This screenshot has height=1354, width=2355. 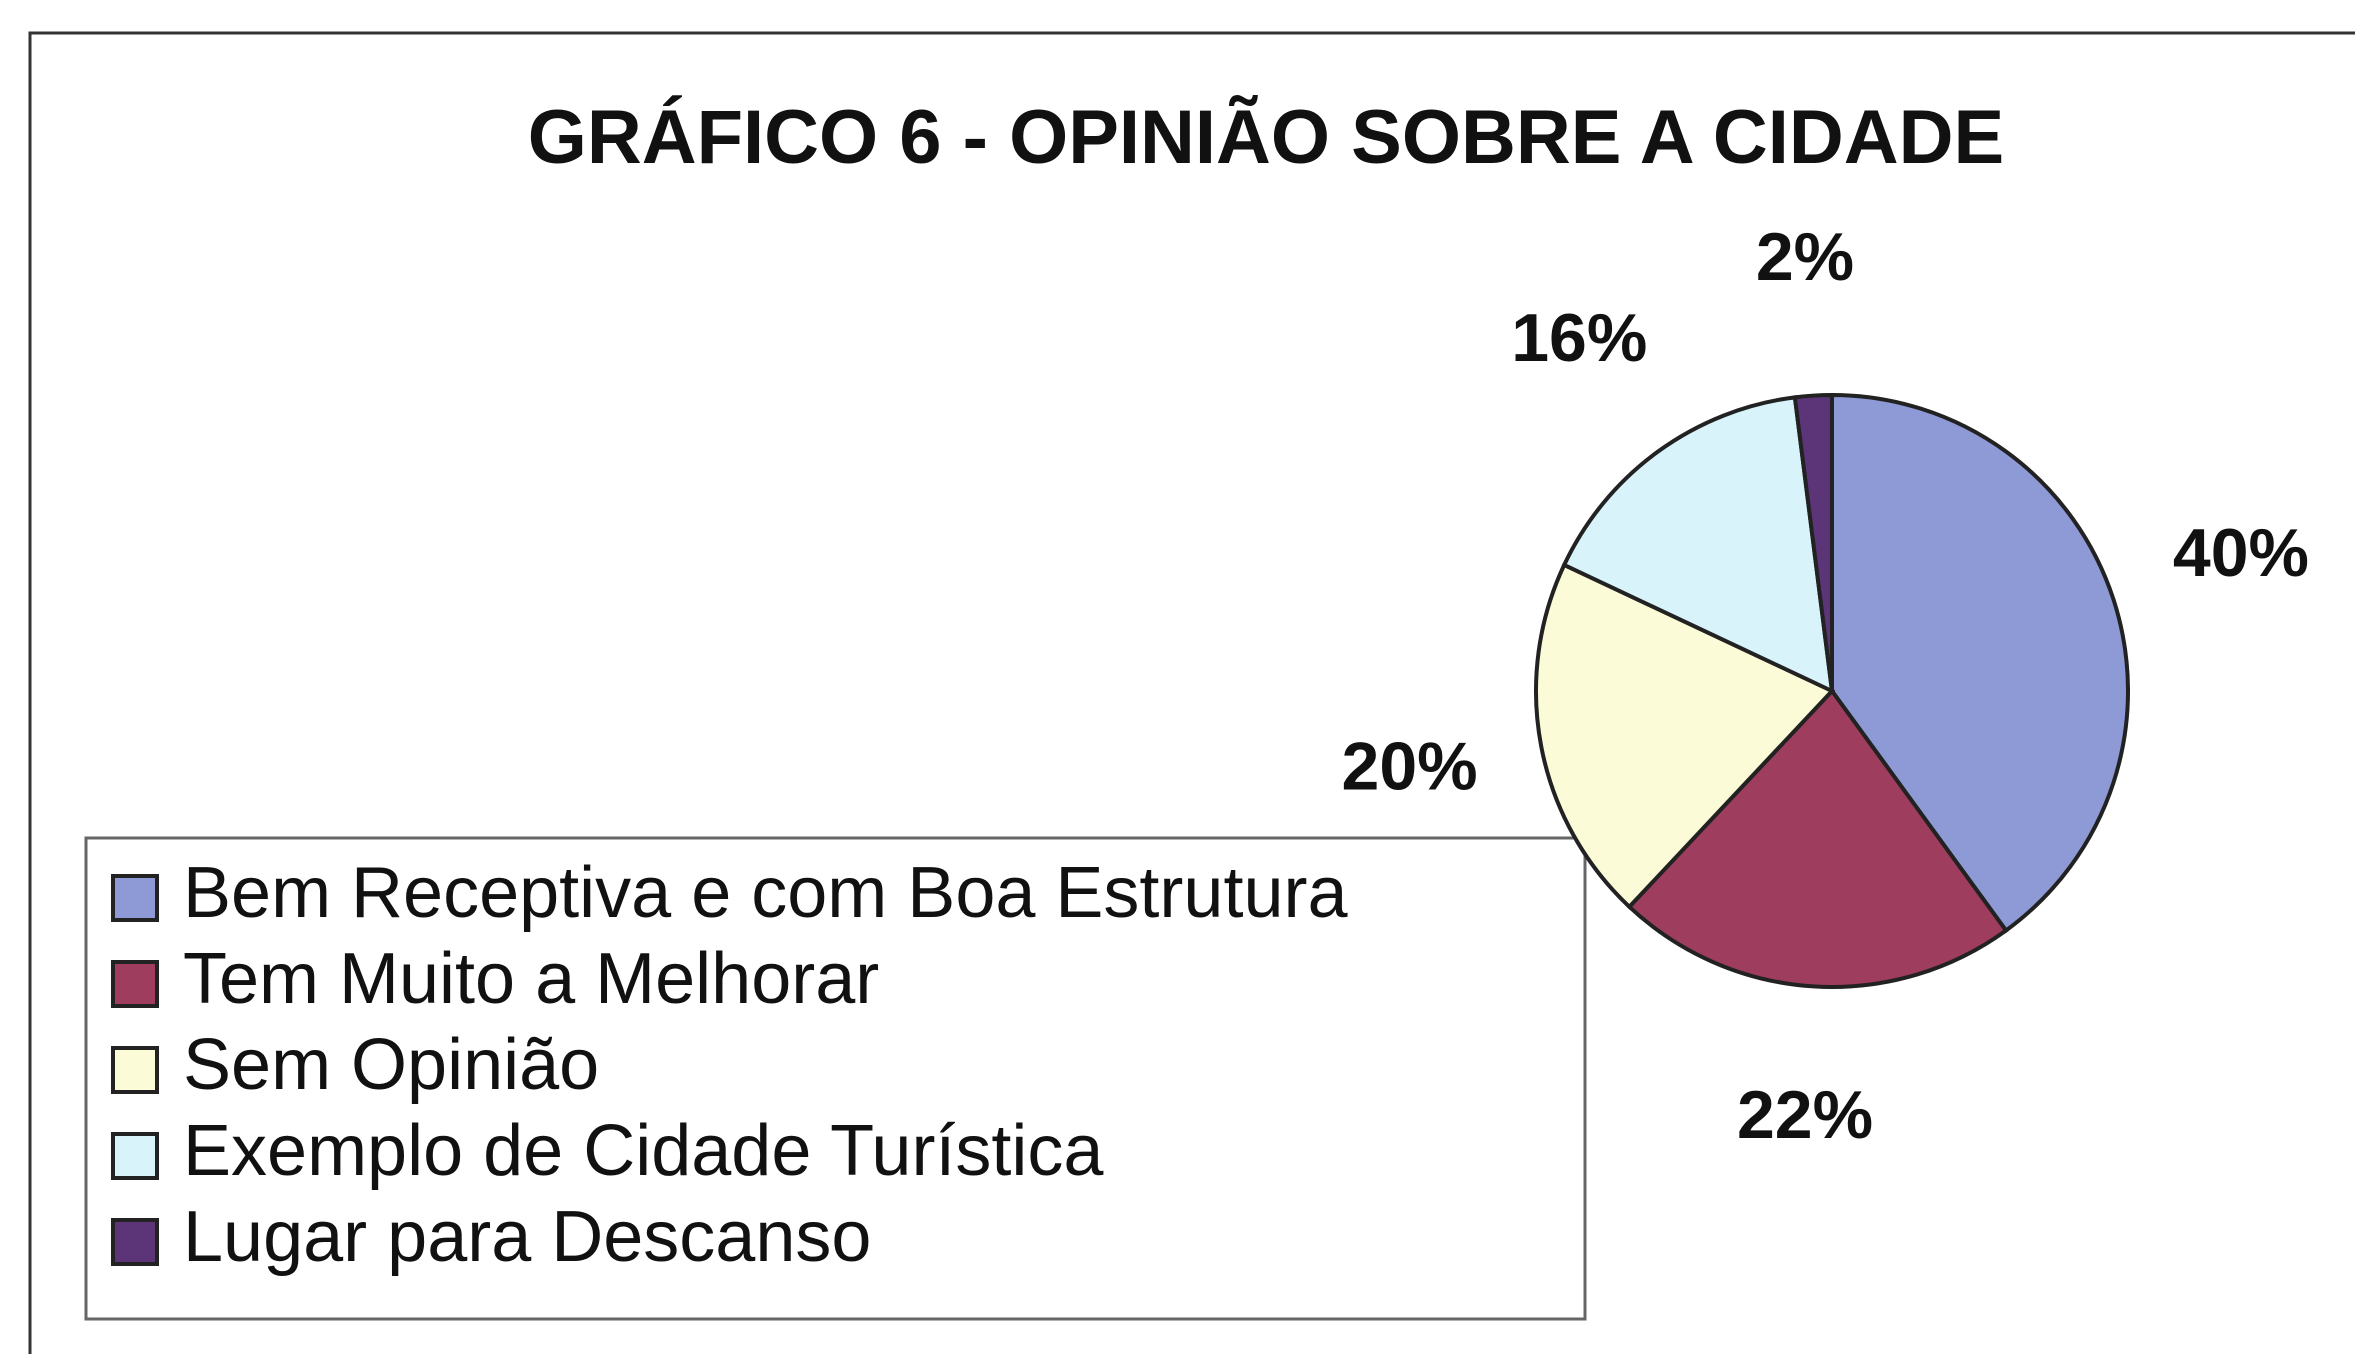 I want to click on legend-label: Exemplo de Cidade Turística, so click(x=643, y=1151).